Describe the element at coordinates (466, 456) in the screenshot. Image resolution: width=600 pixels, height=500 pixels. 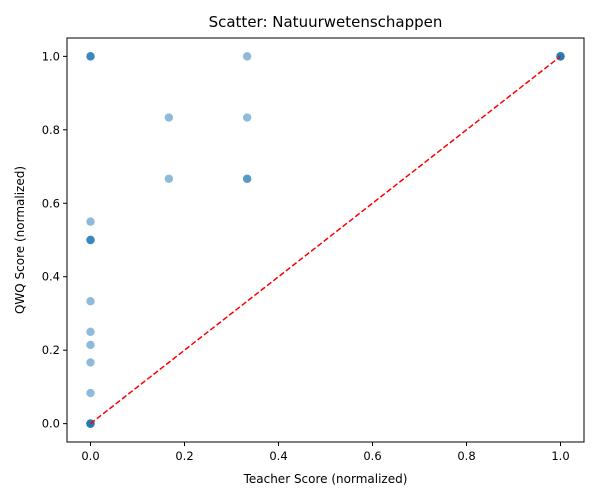
I see `x-tick-label: 0.8` at that location.